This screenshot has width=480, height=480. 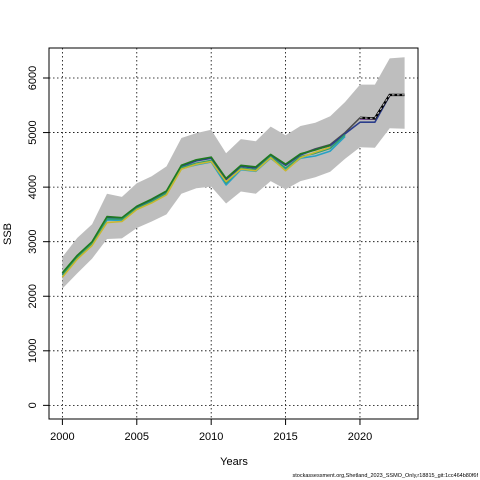 What do you see at coordinates (285, 437) in the screenshot?
I see `x-tick-label: 2015` at bounding box center [285, 437].